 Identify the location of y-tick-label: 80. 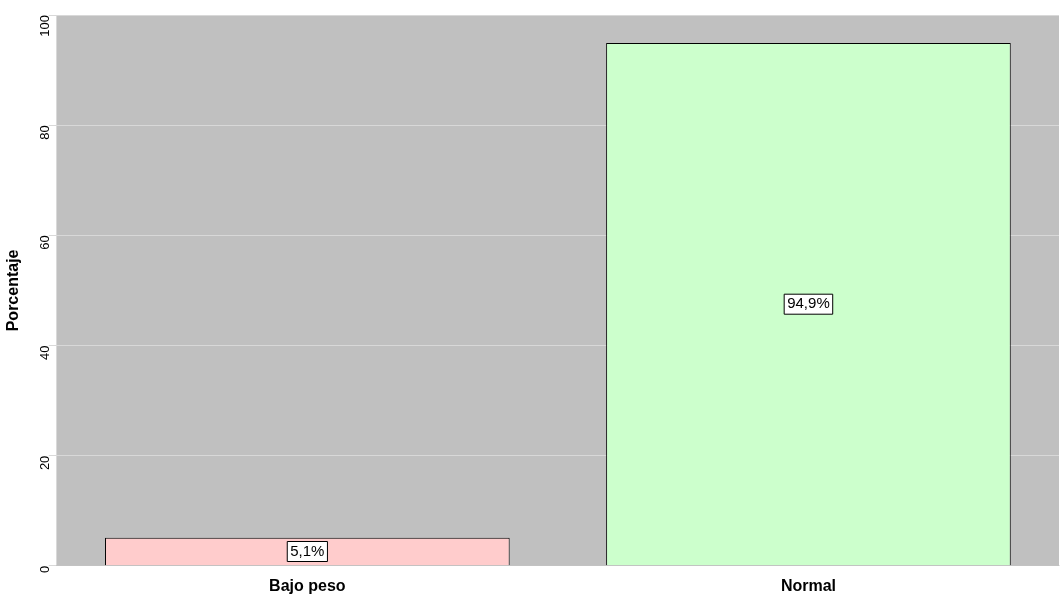
(45, 132).